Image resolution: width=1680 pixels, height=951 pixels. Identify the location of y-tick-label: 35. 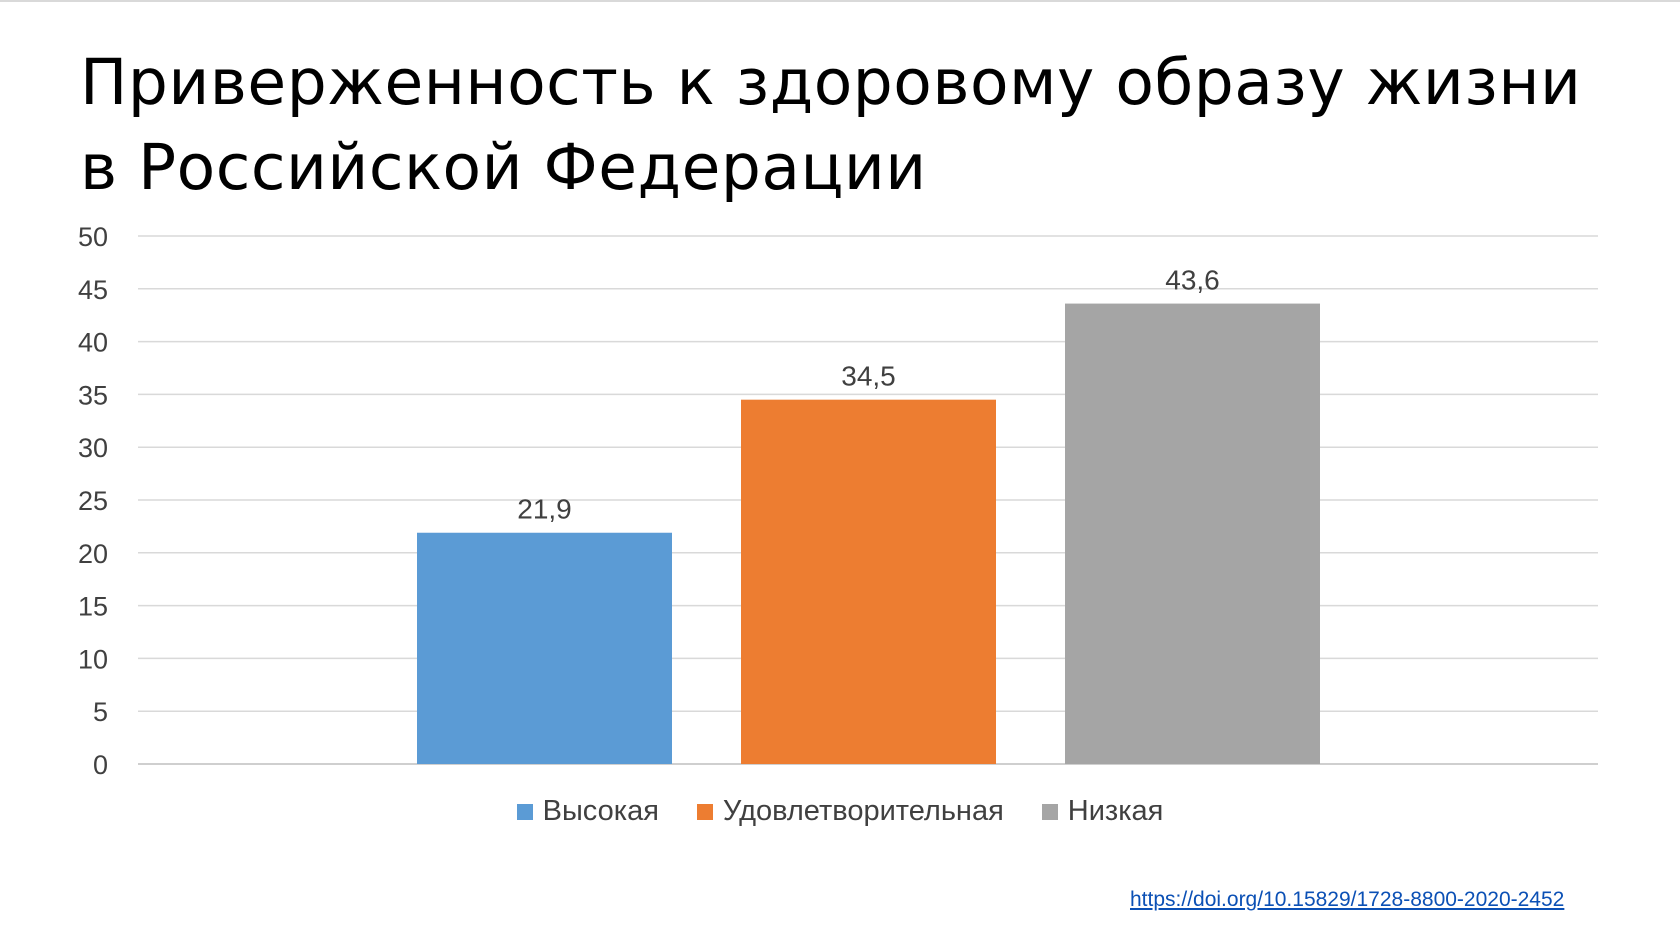
(93, 395).